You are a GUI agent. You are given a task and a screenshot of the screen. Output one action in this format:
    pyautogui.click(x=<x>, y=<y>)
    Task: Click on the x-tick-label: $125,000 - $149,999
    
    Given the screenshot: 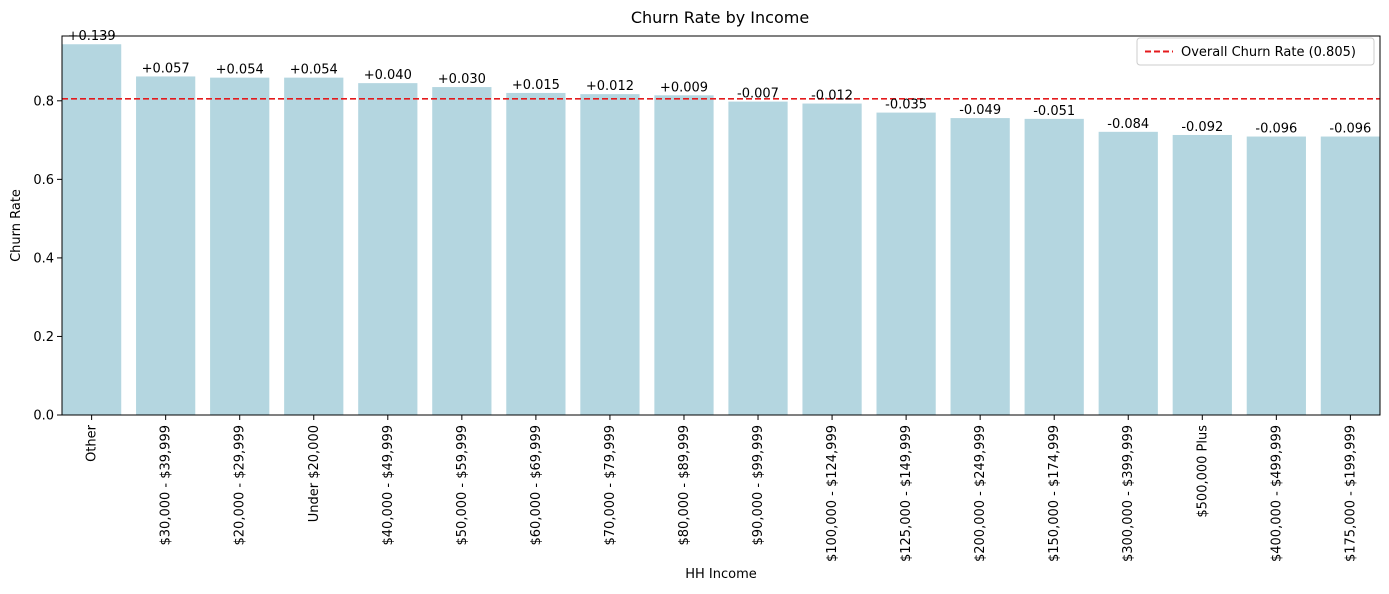 What is the action you would take?
    pyautogui.click(x=906, y=493)
    